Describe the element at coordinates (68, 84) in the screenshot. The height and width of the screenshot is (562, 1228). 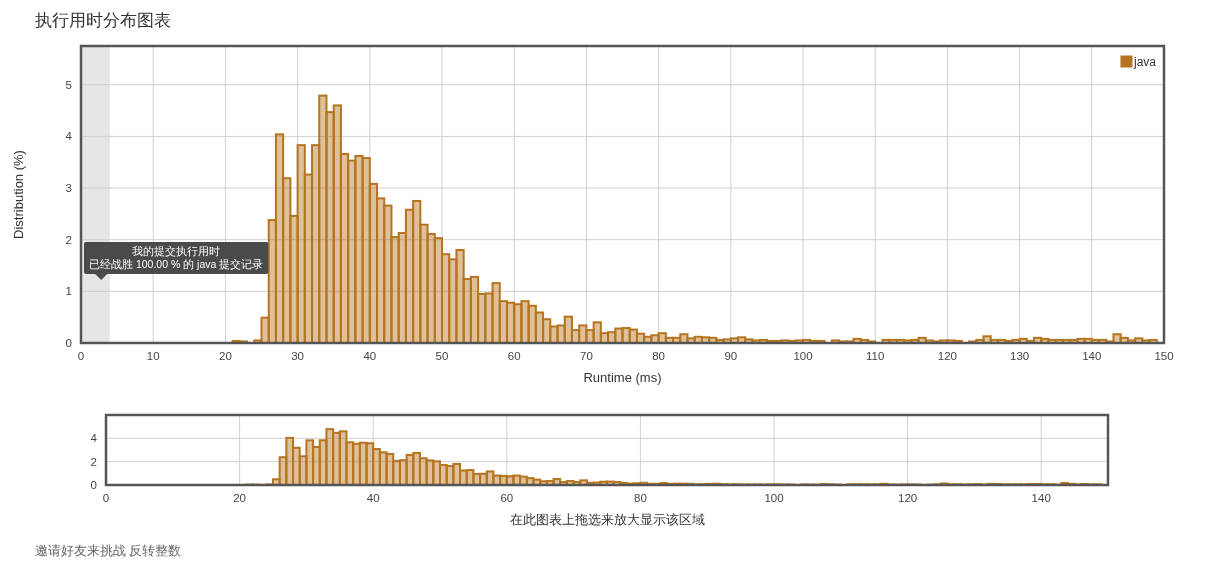
I see `y-tick-label: 5` at that location.